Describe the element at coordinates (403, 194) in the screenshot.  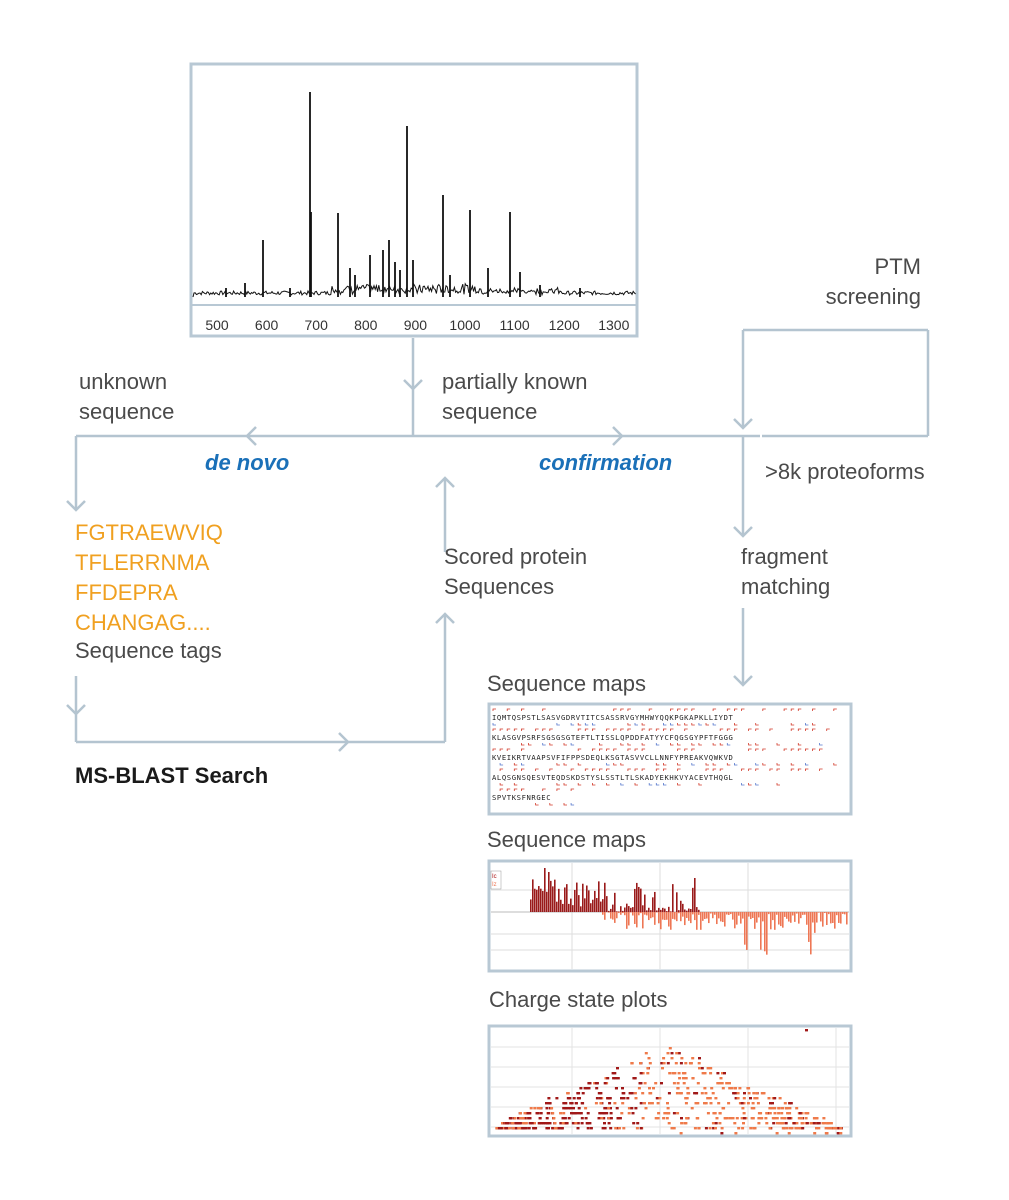
I see `spectrum-peaks` at that location.